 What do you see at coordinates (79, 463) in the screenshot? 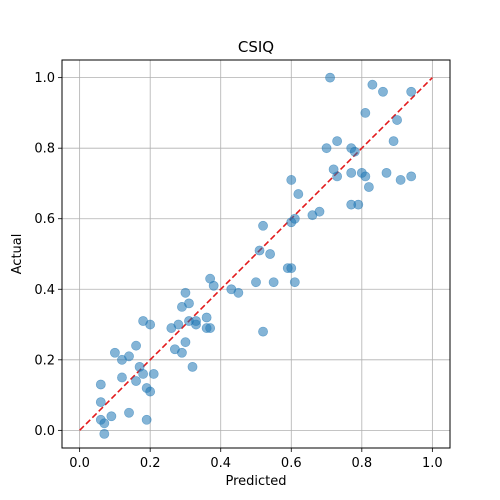
I see `x-tick-label: 0.0` at bounding box center [79, 463].